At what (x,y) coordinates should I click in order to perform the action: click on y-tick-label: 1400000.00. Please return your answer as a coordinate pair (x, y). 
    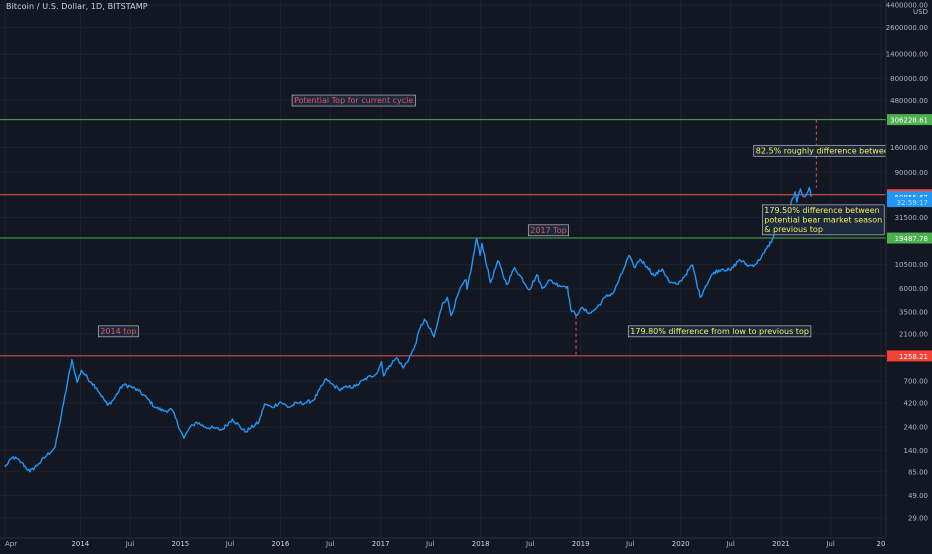
    Looking at the image, I should click on (907, 55).